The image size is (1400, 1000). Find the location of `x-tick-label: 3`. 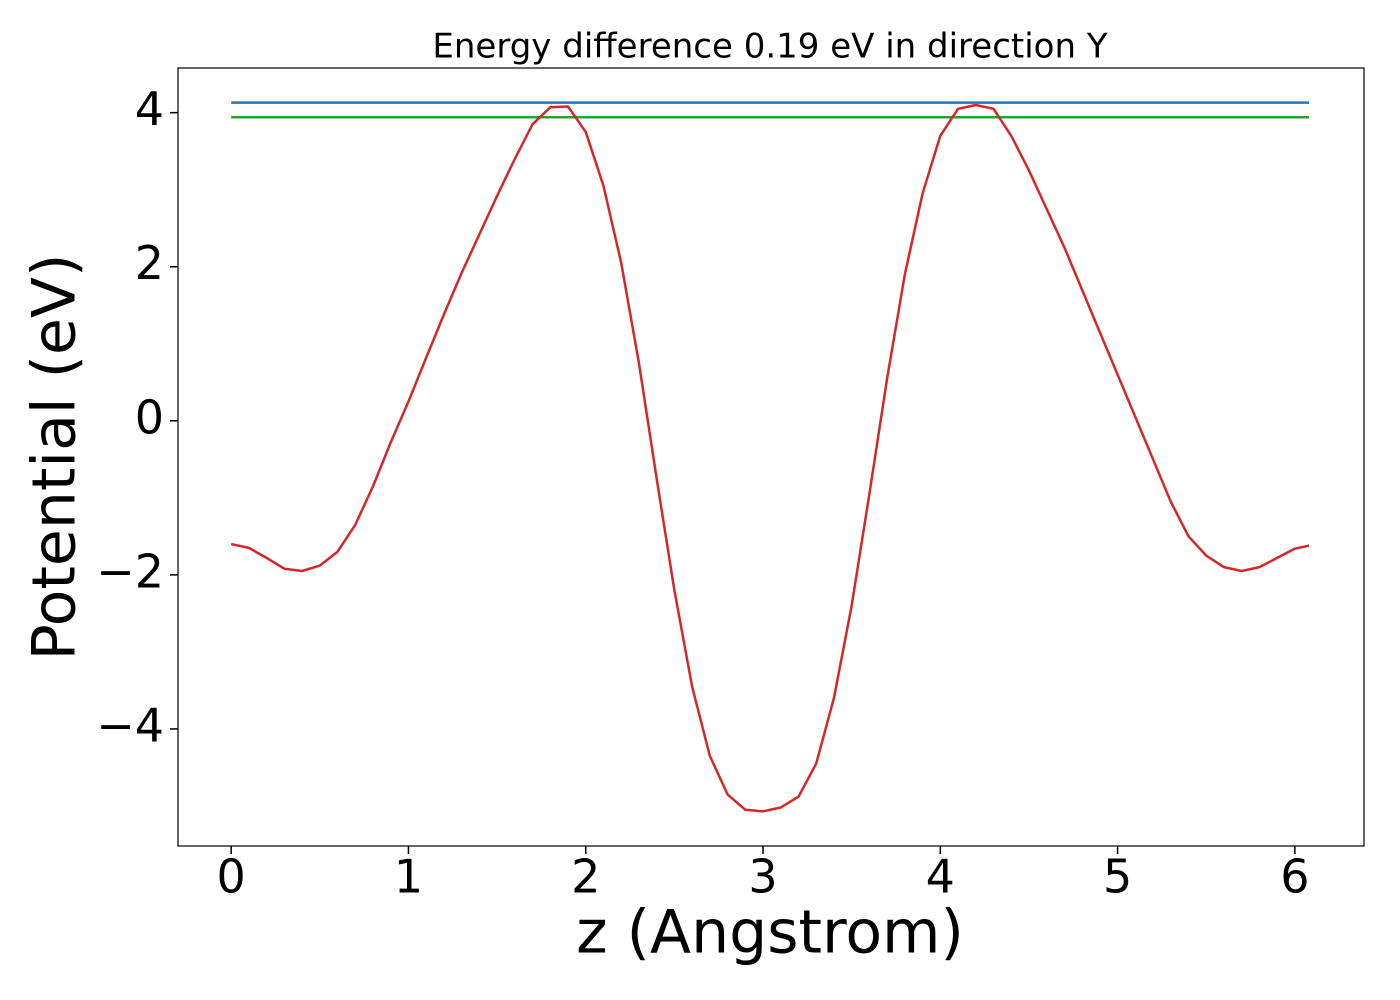

x-tick-label: 3 is located at coordinates (762, 877).